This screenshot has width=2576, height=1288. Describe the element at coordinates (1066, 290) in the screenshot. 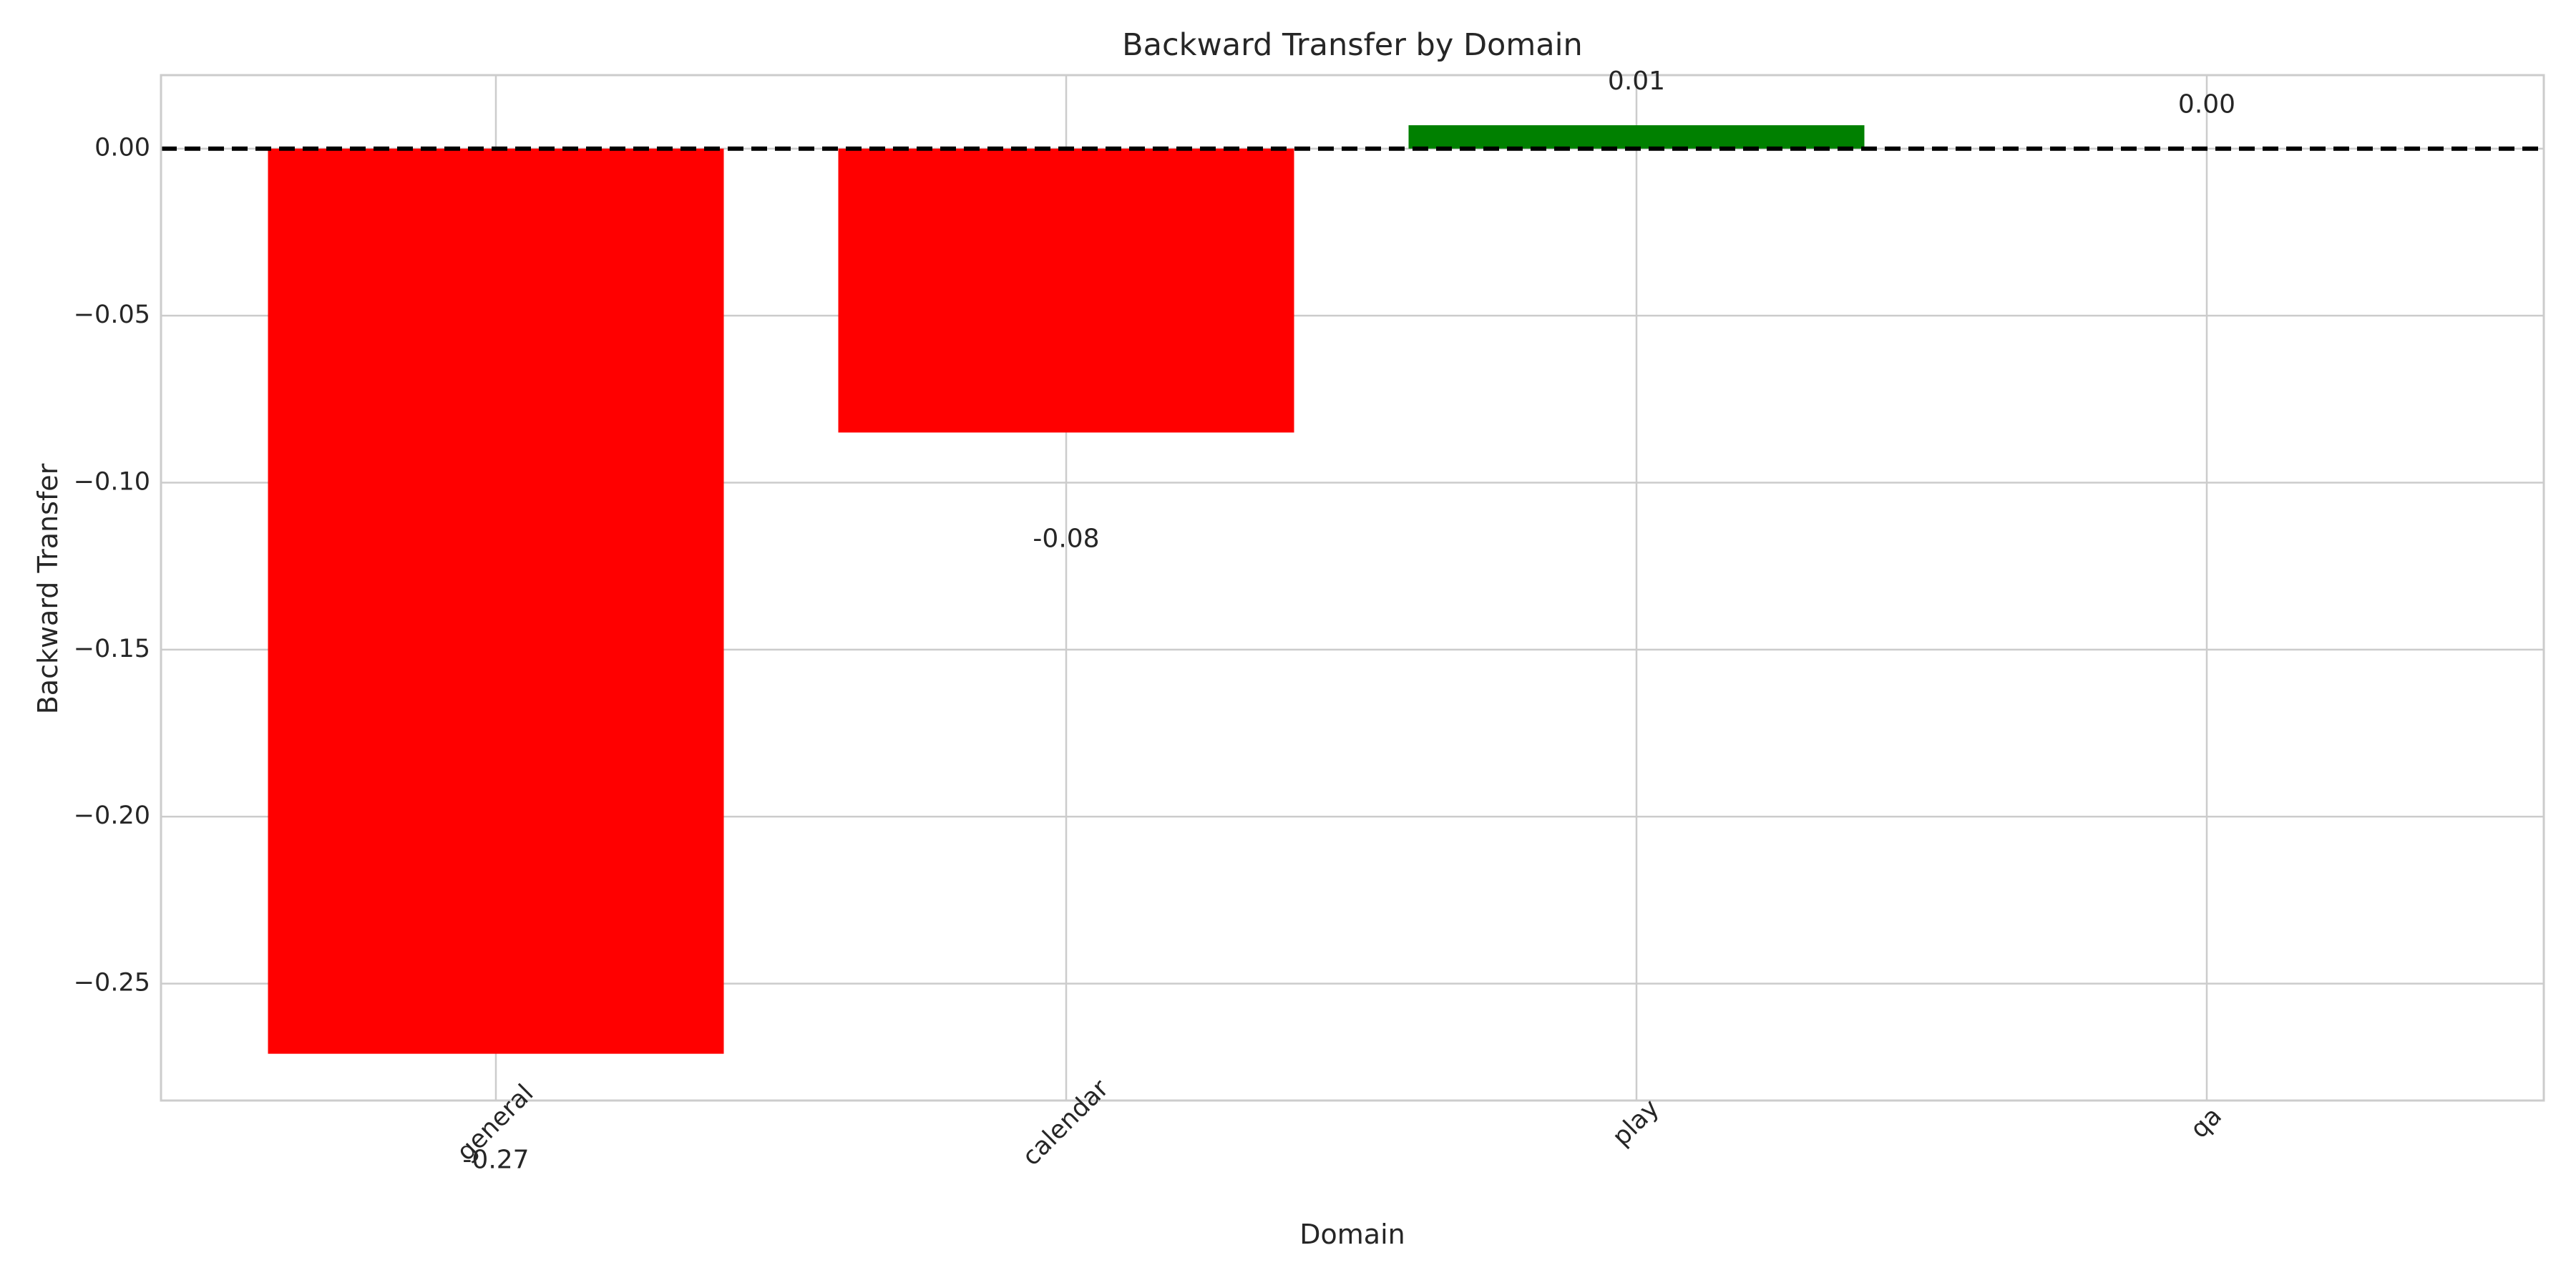

I see `bar-calendar` at that location.